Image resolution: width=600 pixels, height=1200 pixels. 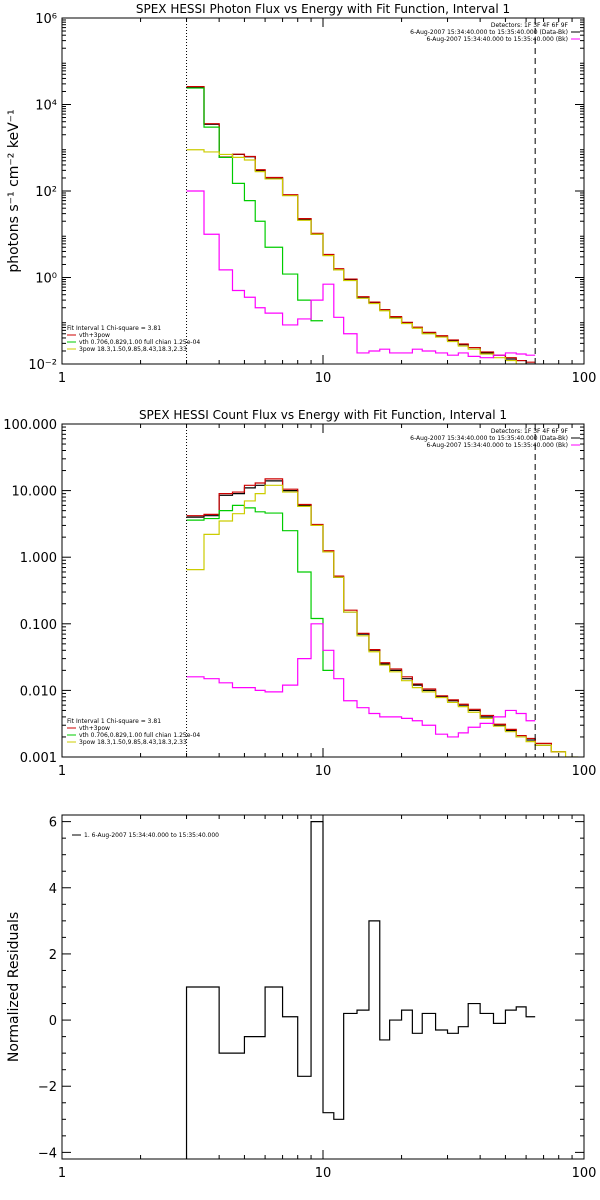 What do you see at coordinates (46, 19) in the screenshot?
I see `y-tick-label: 10⁶` at bounding box center [46, 19].